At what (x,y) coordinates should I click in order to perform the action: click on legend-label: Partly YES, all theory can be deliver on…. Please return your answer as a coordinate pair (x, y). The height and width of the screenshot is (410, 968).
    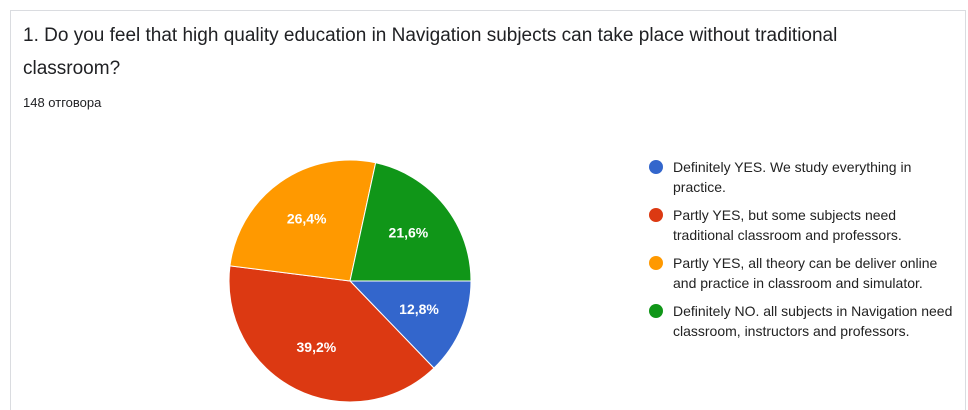
    Looking at the image, I should click on (805, 273).